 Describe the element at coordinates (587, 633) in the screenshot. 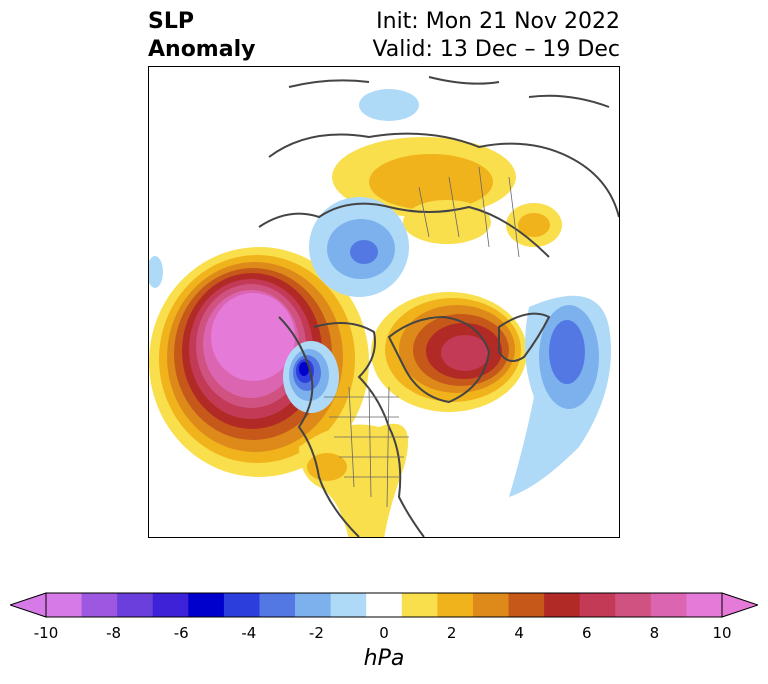

I see `colorbar-tick-label: 6` at that location.